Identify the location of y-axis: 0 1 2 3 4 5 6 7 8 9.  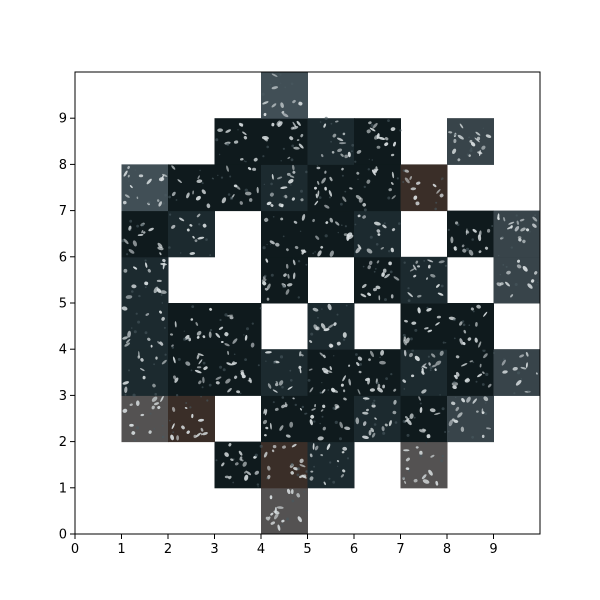
(67, 327).